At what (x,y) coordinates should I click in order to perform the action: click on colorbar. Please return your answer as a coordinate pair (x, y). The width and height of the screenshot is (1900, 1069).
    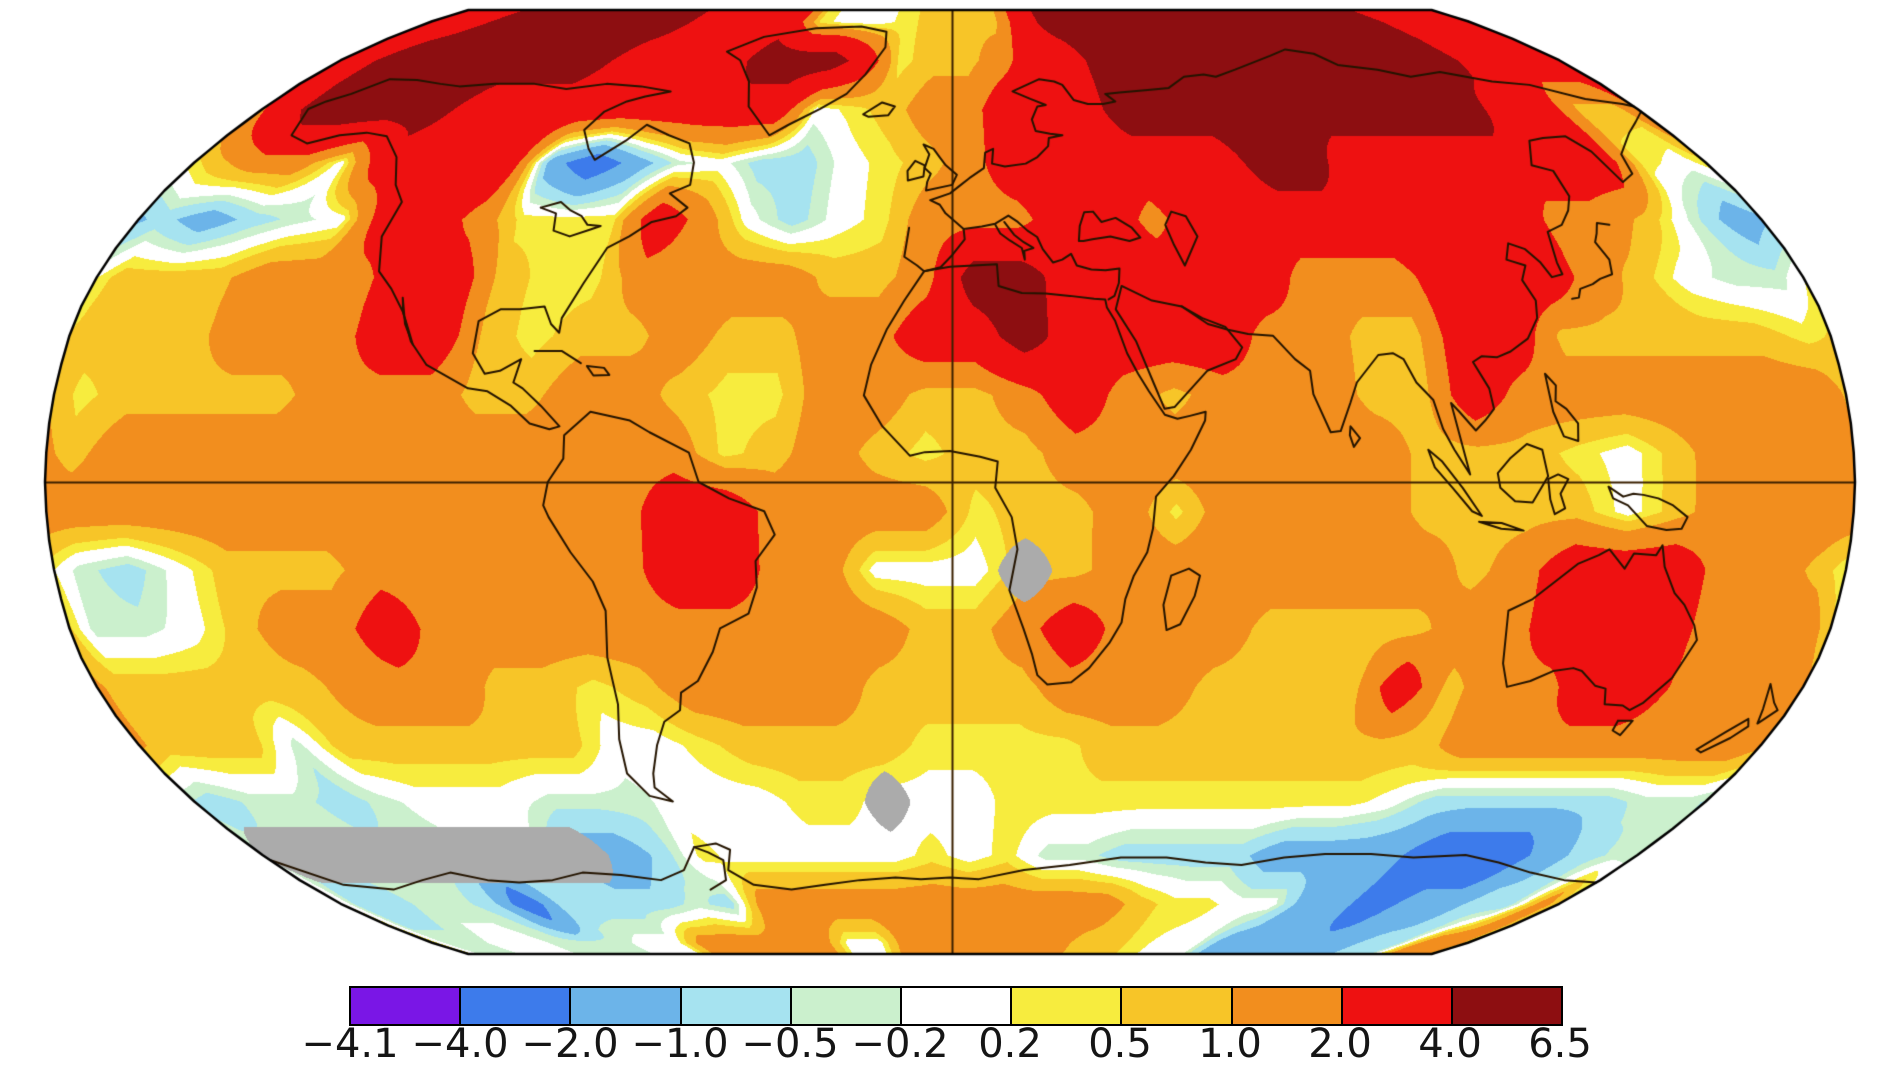
    Looking at the image, I should click on (956, 1006).